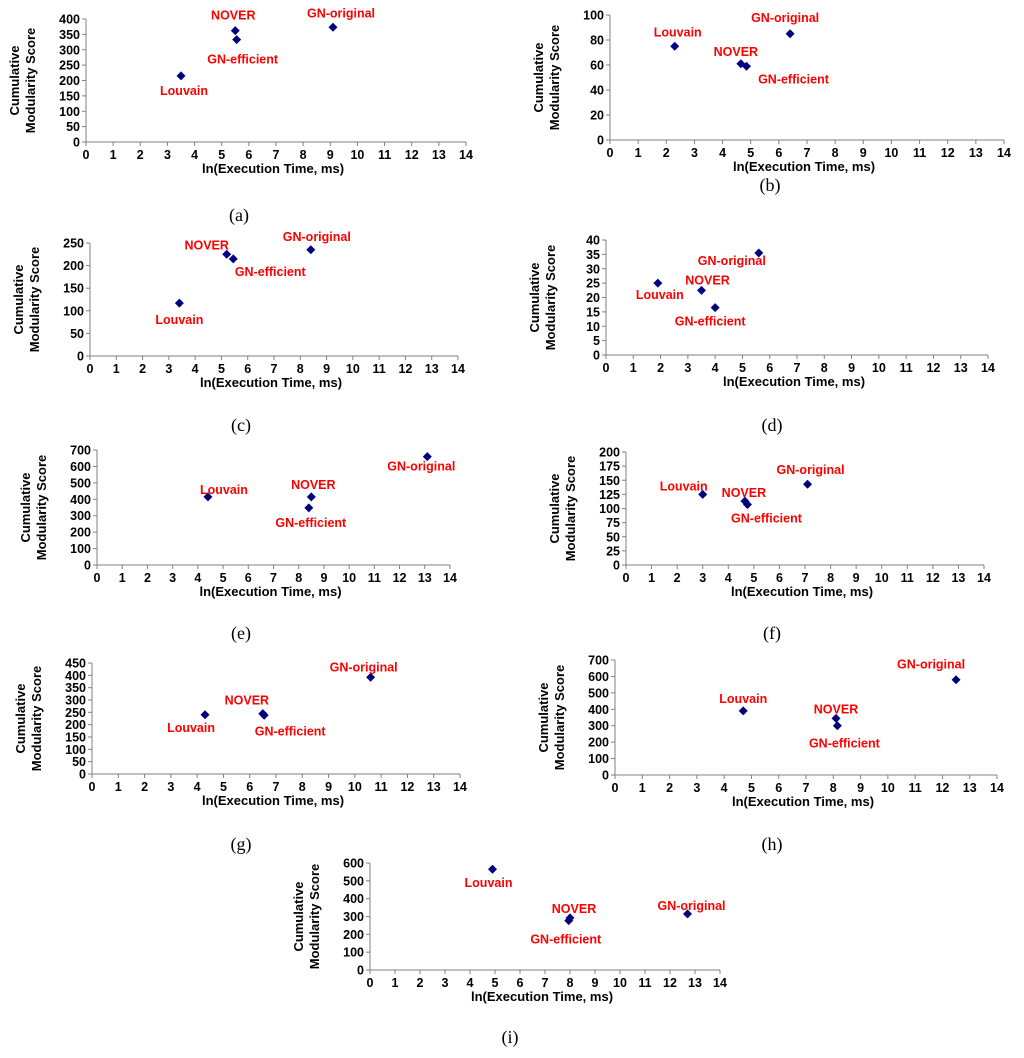 This screenshot has height=1058, width=1024. What do you see at coordinates (370, 983) in the screenshot?
I see `x-tick-label: 0` at bounding box center [370, 983].